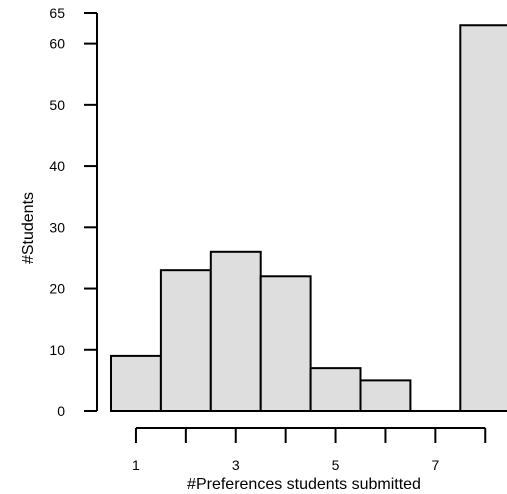  What do you see at coordinates (136, 465) in the screenshot?
I see `x-tick-label: 1` at bounding box center [136, 465].